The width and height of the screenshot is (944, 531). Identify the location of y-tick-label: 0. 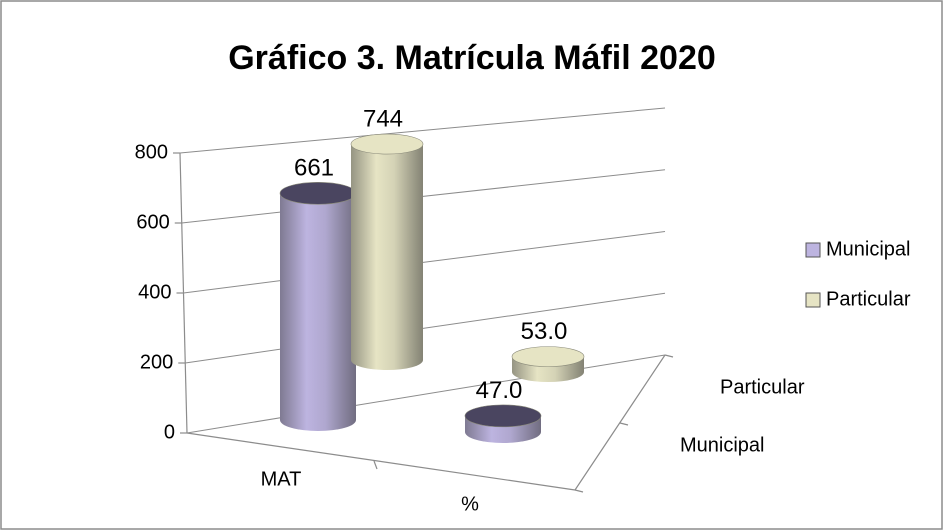
(169, 432).